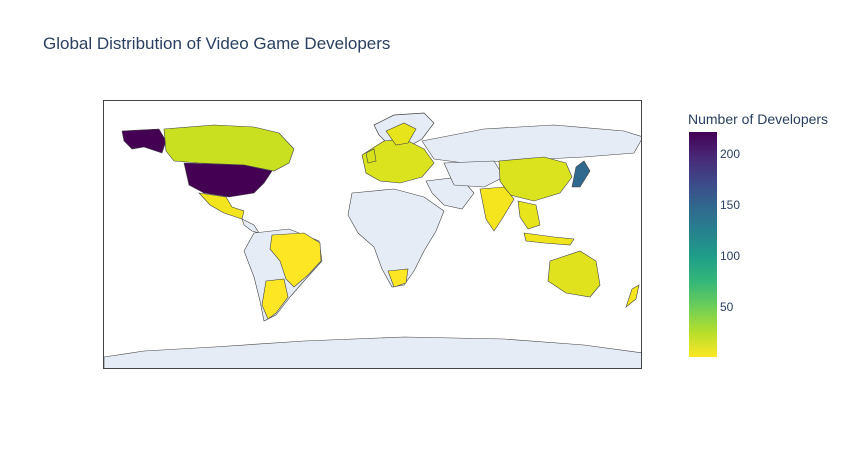 The width and height of the screenshot is (868, 450). I want to click on colorbar-title: Number of Developers, so click(758, 119).